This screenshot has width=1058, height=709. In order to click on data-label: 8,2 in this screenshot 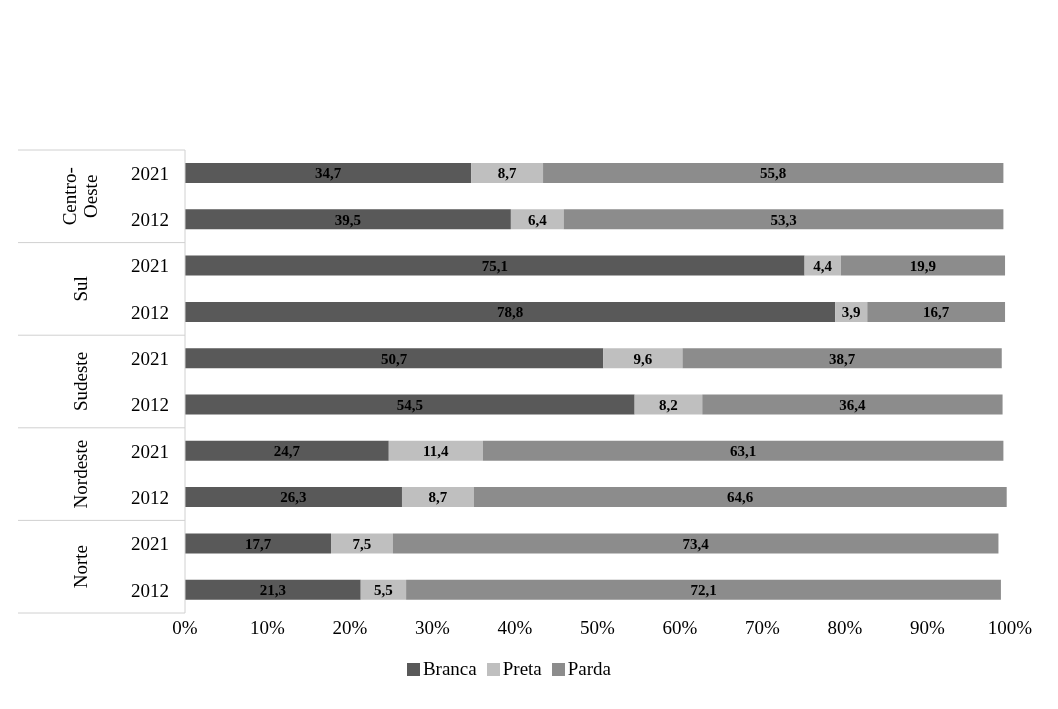, I will do `click(668, 404)`.